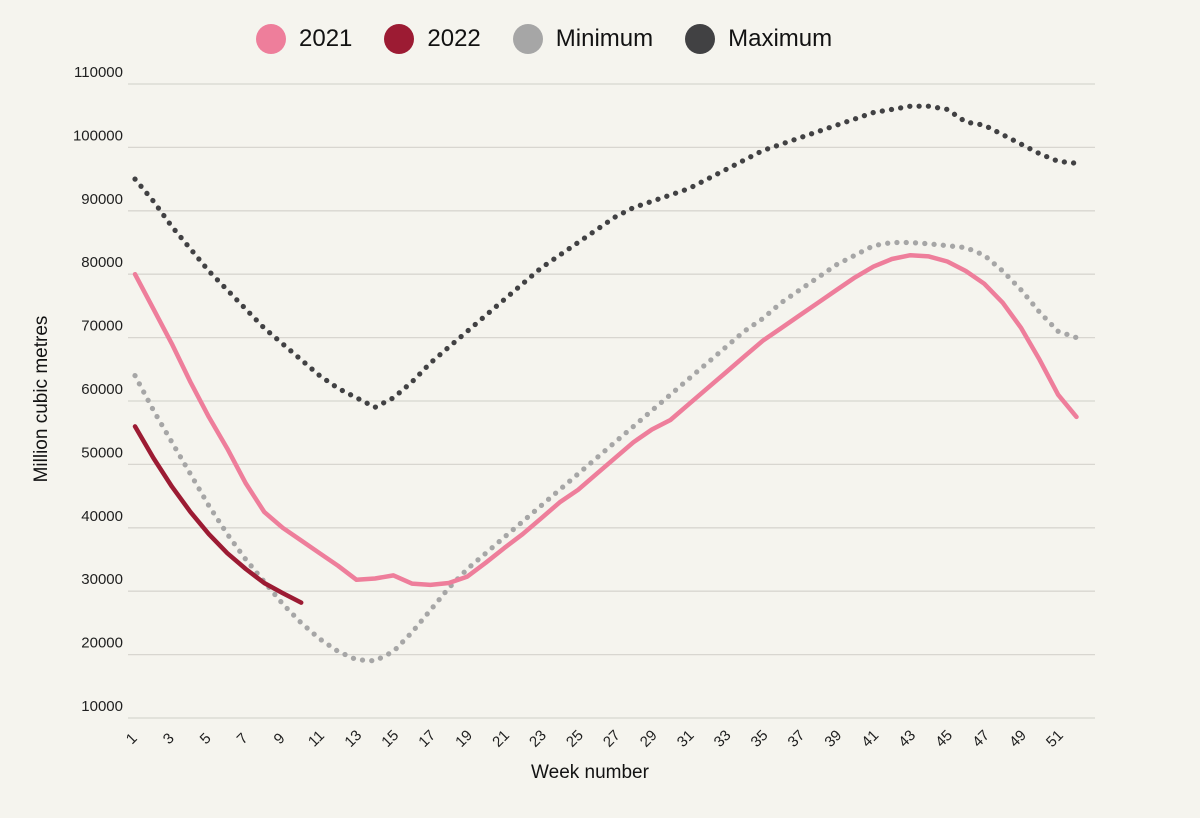  Describe the element at coordinates (870, 739) in the screenshot. I see `x-tick-label: 41` at that location.